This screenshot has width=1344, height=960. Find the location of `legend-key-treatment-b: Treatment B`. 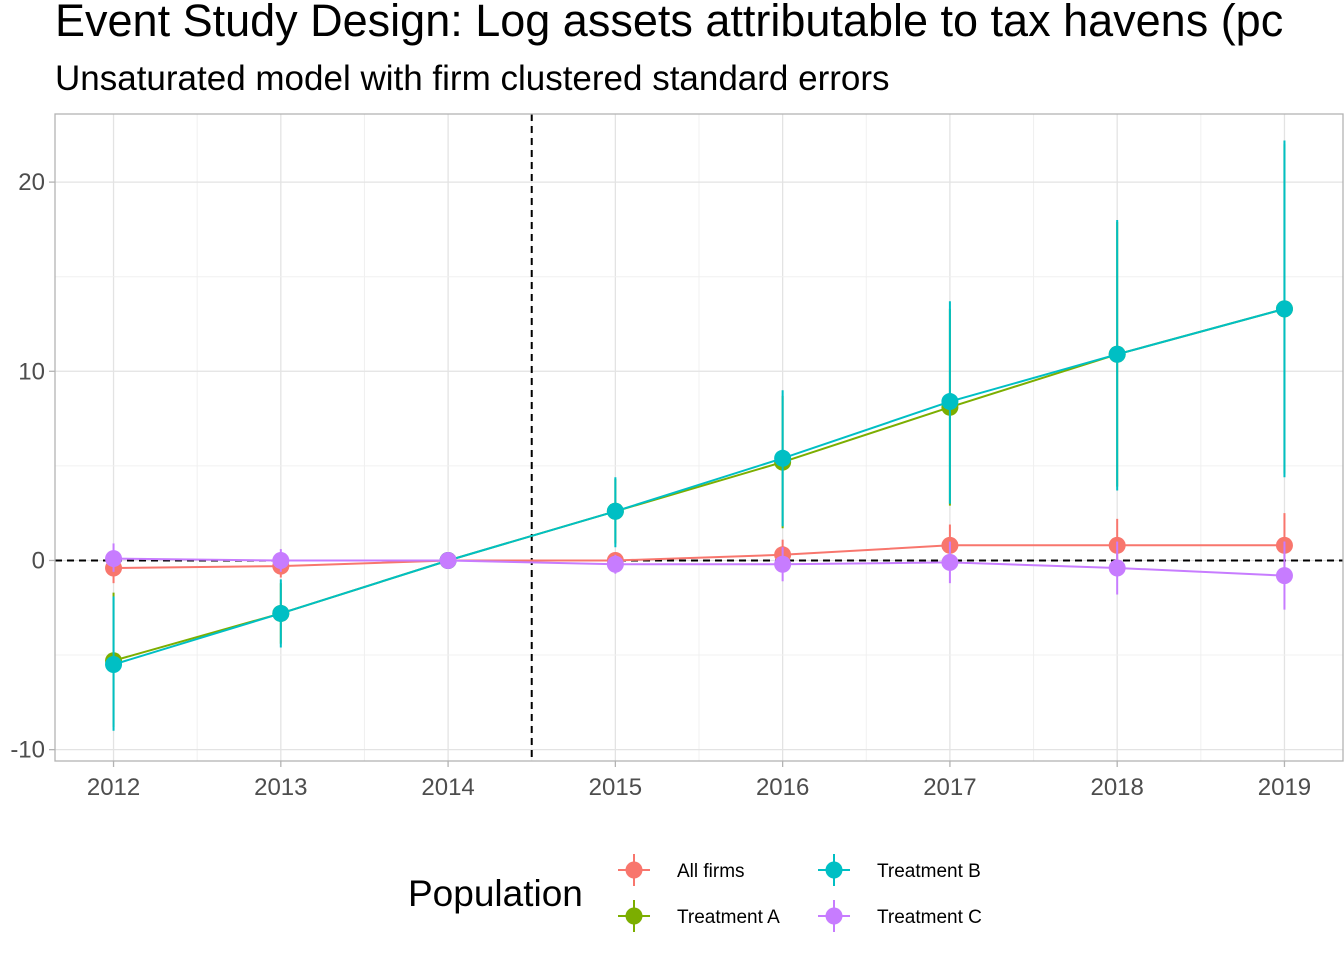

legend-key-treatment-b: Treatment B is located at coordinates (899, 870).